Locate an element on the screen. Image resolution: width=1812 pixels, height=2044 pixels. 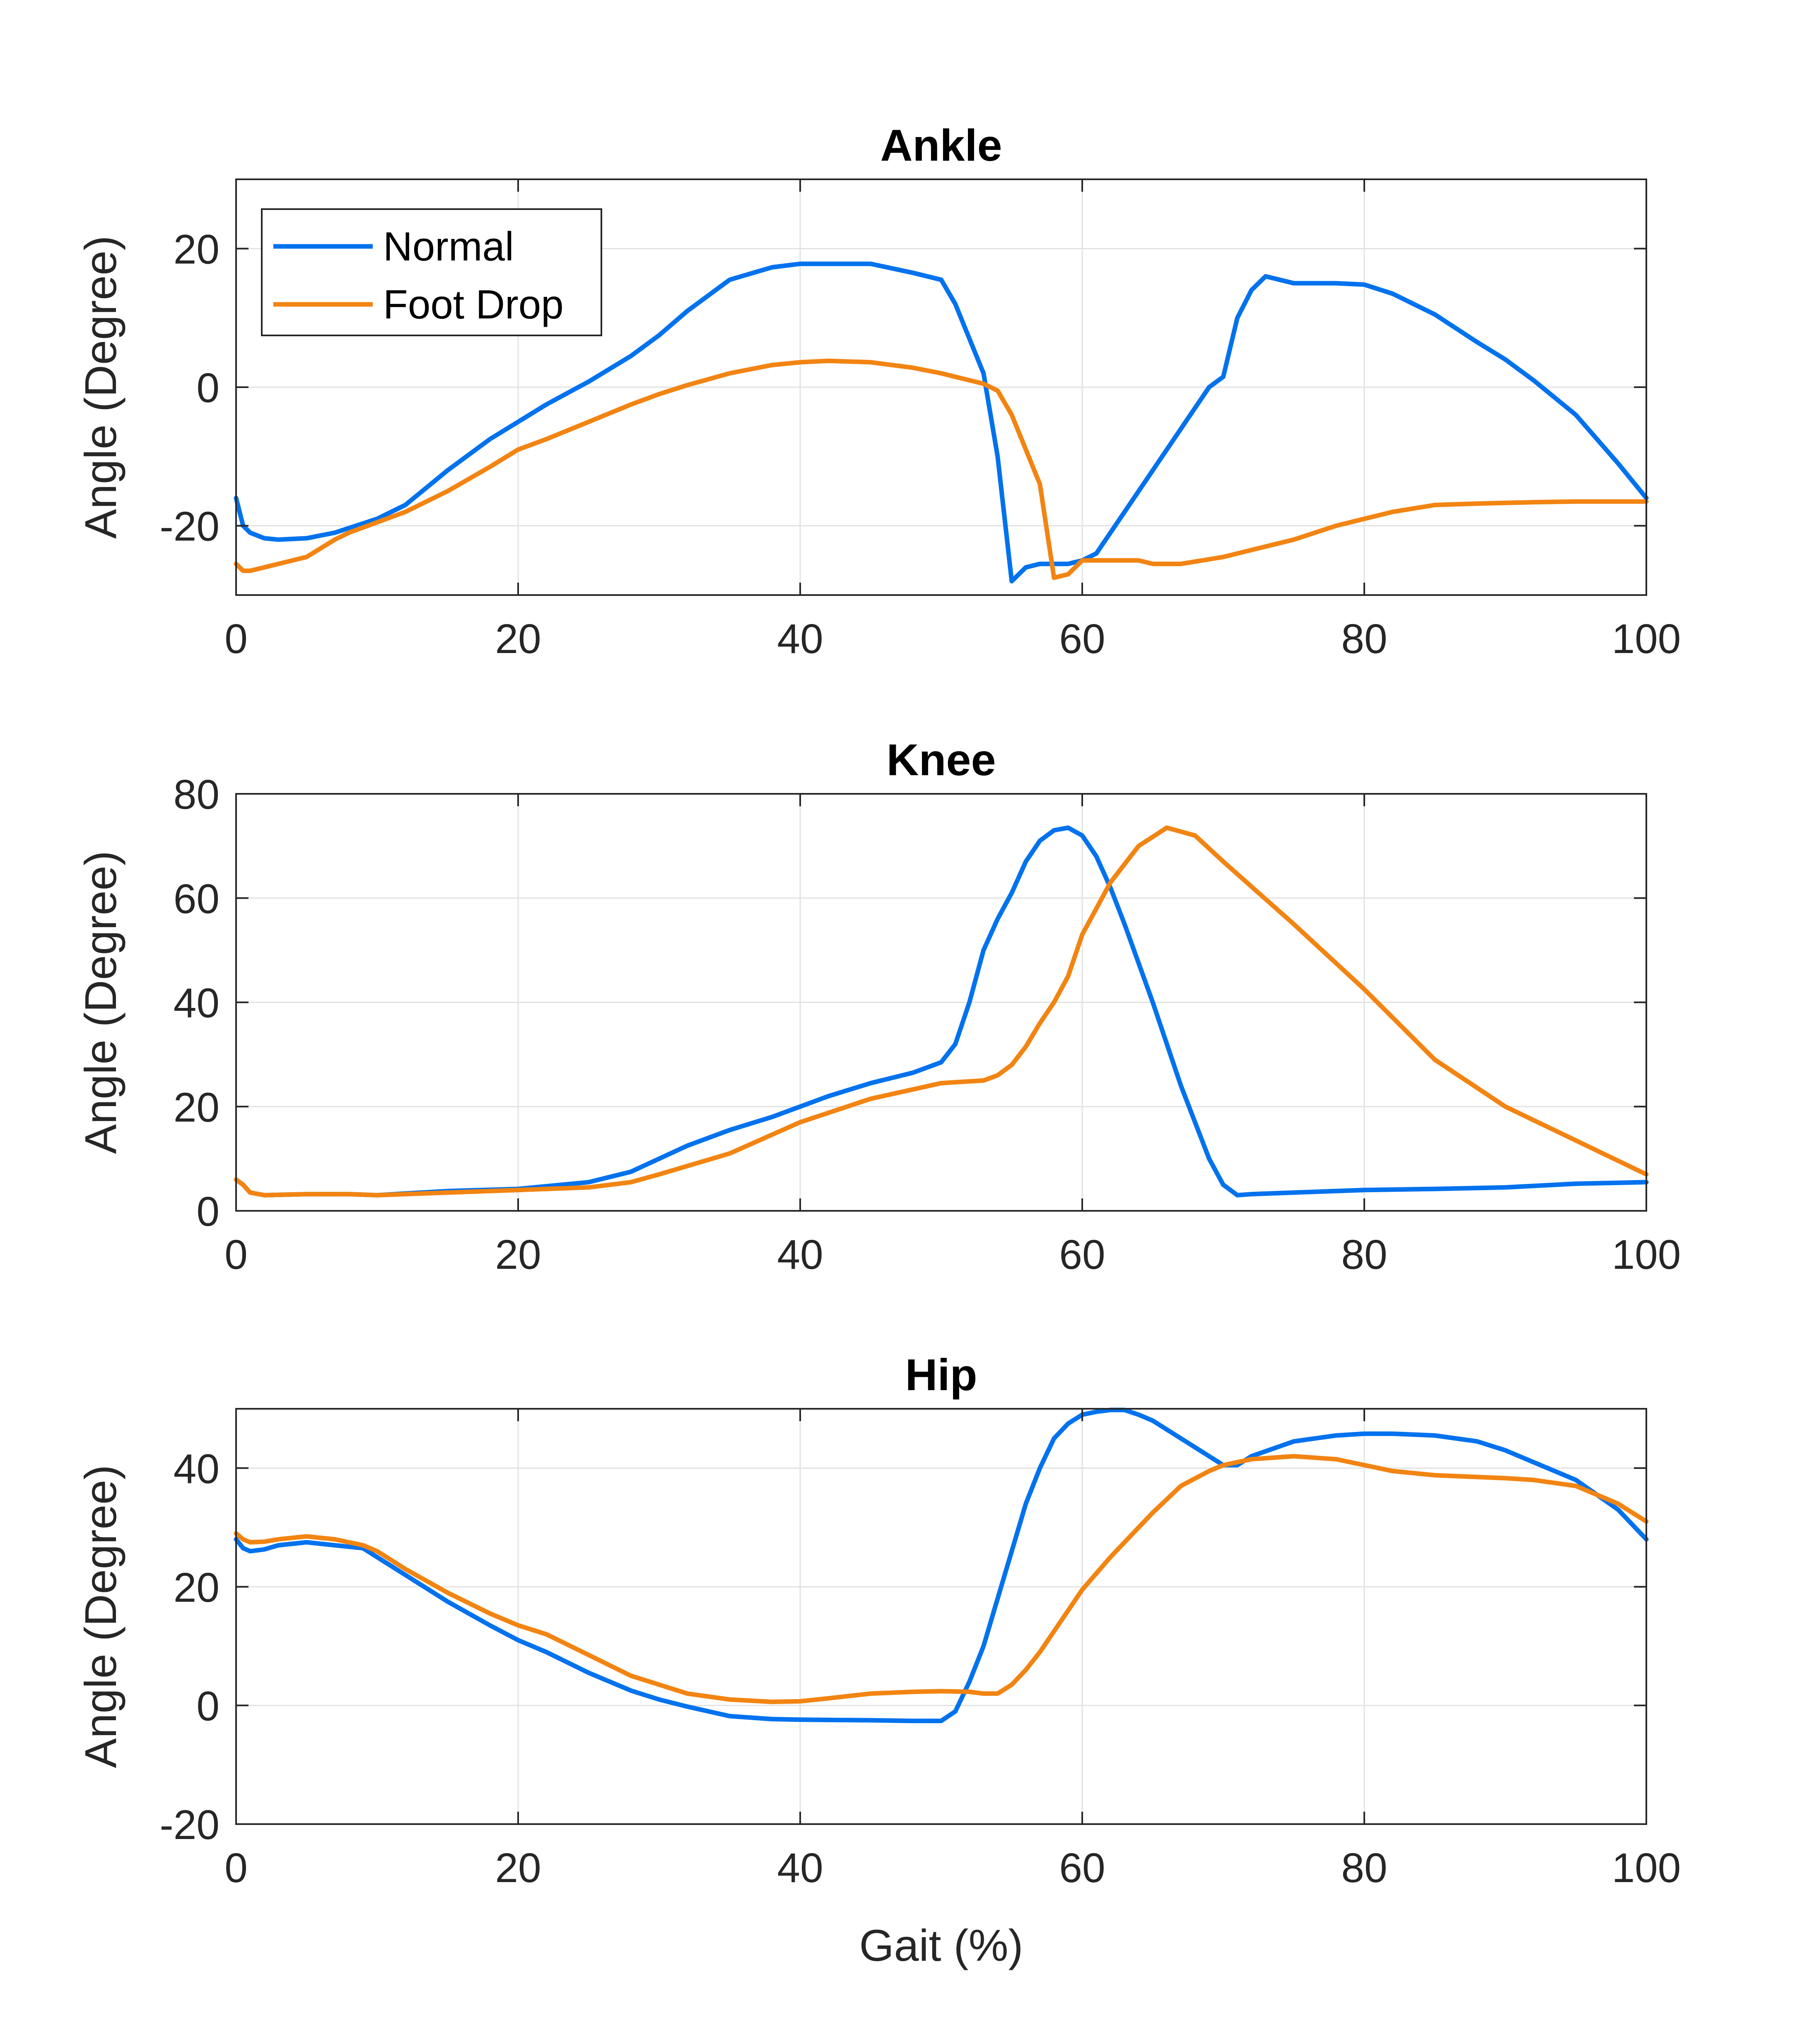
legend: Normal Foot Drop is located at coordinates (431, 272).